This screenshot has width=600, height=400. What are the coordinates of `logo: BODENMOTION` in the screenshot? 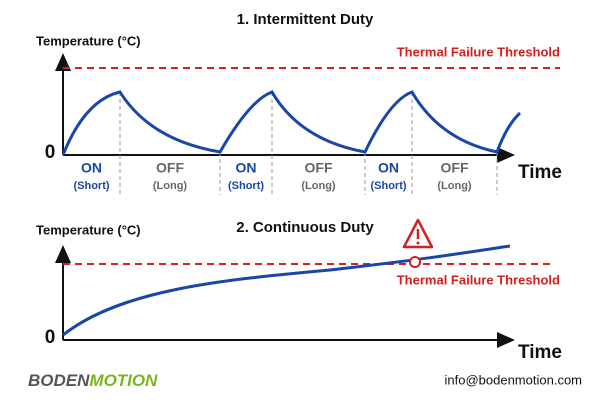 It's located at (93, 380).